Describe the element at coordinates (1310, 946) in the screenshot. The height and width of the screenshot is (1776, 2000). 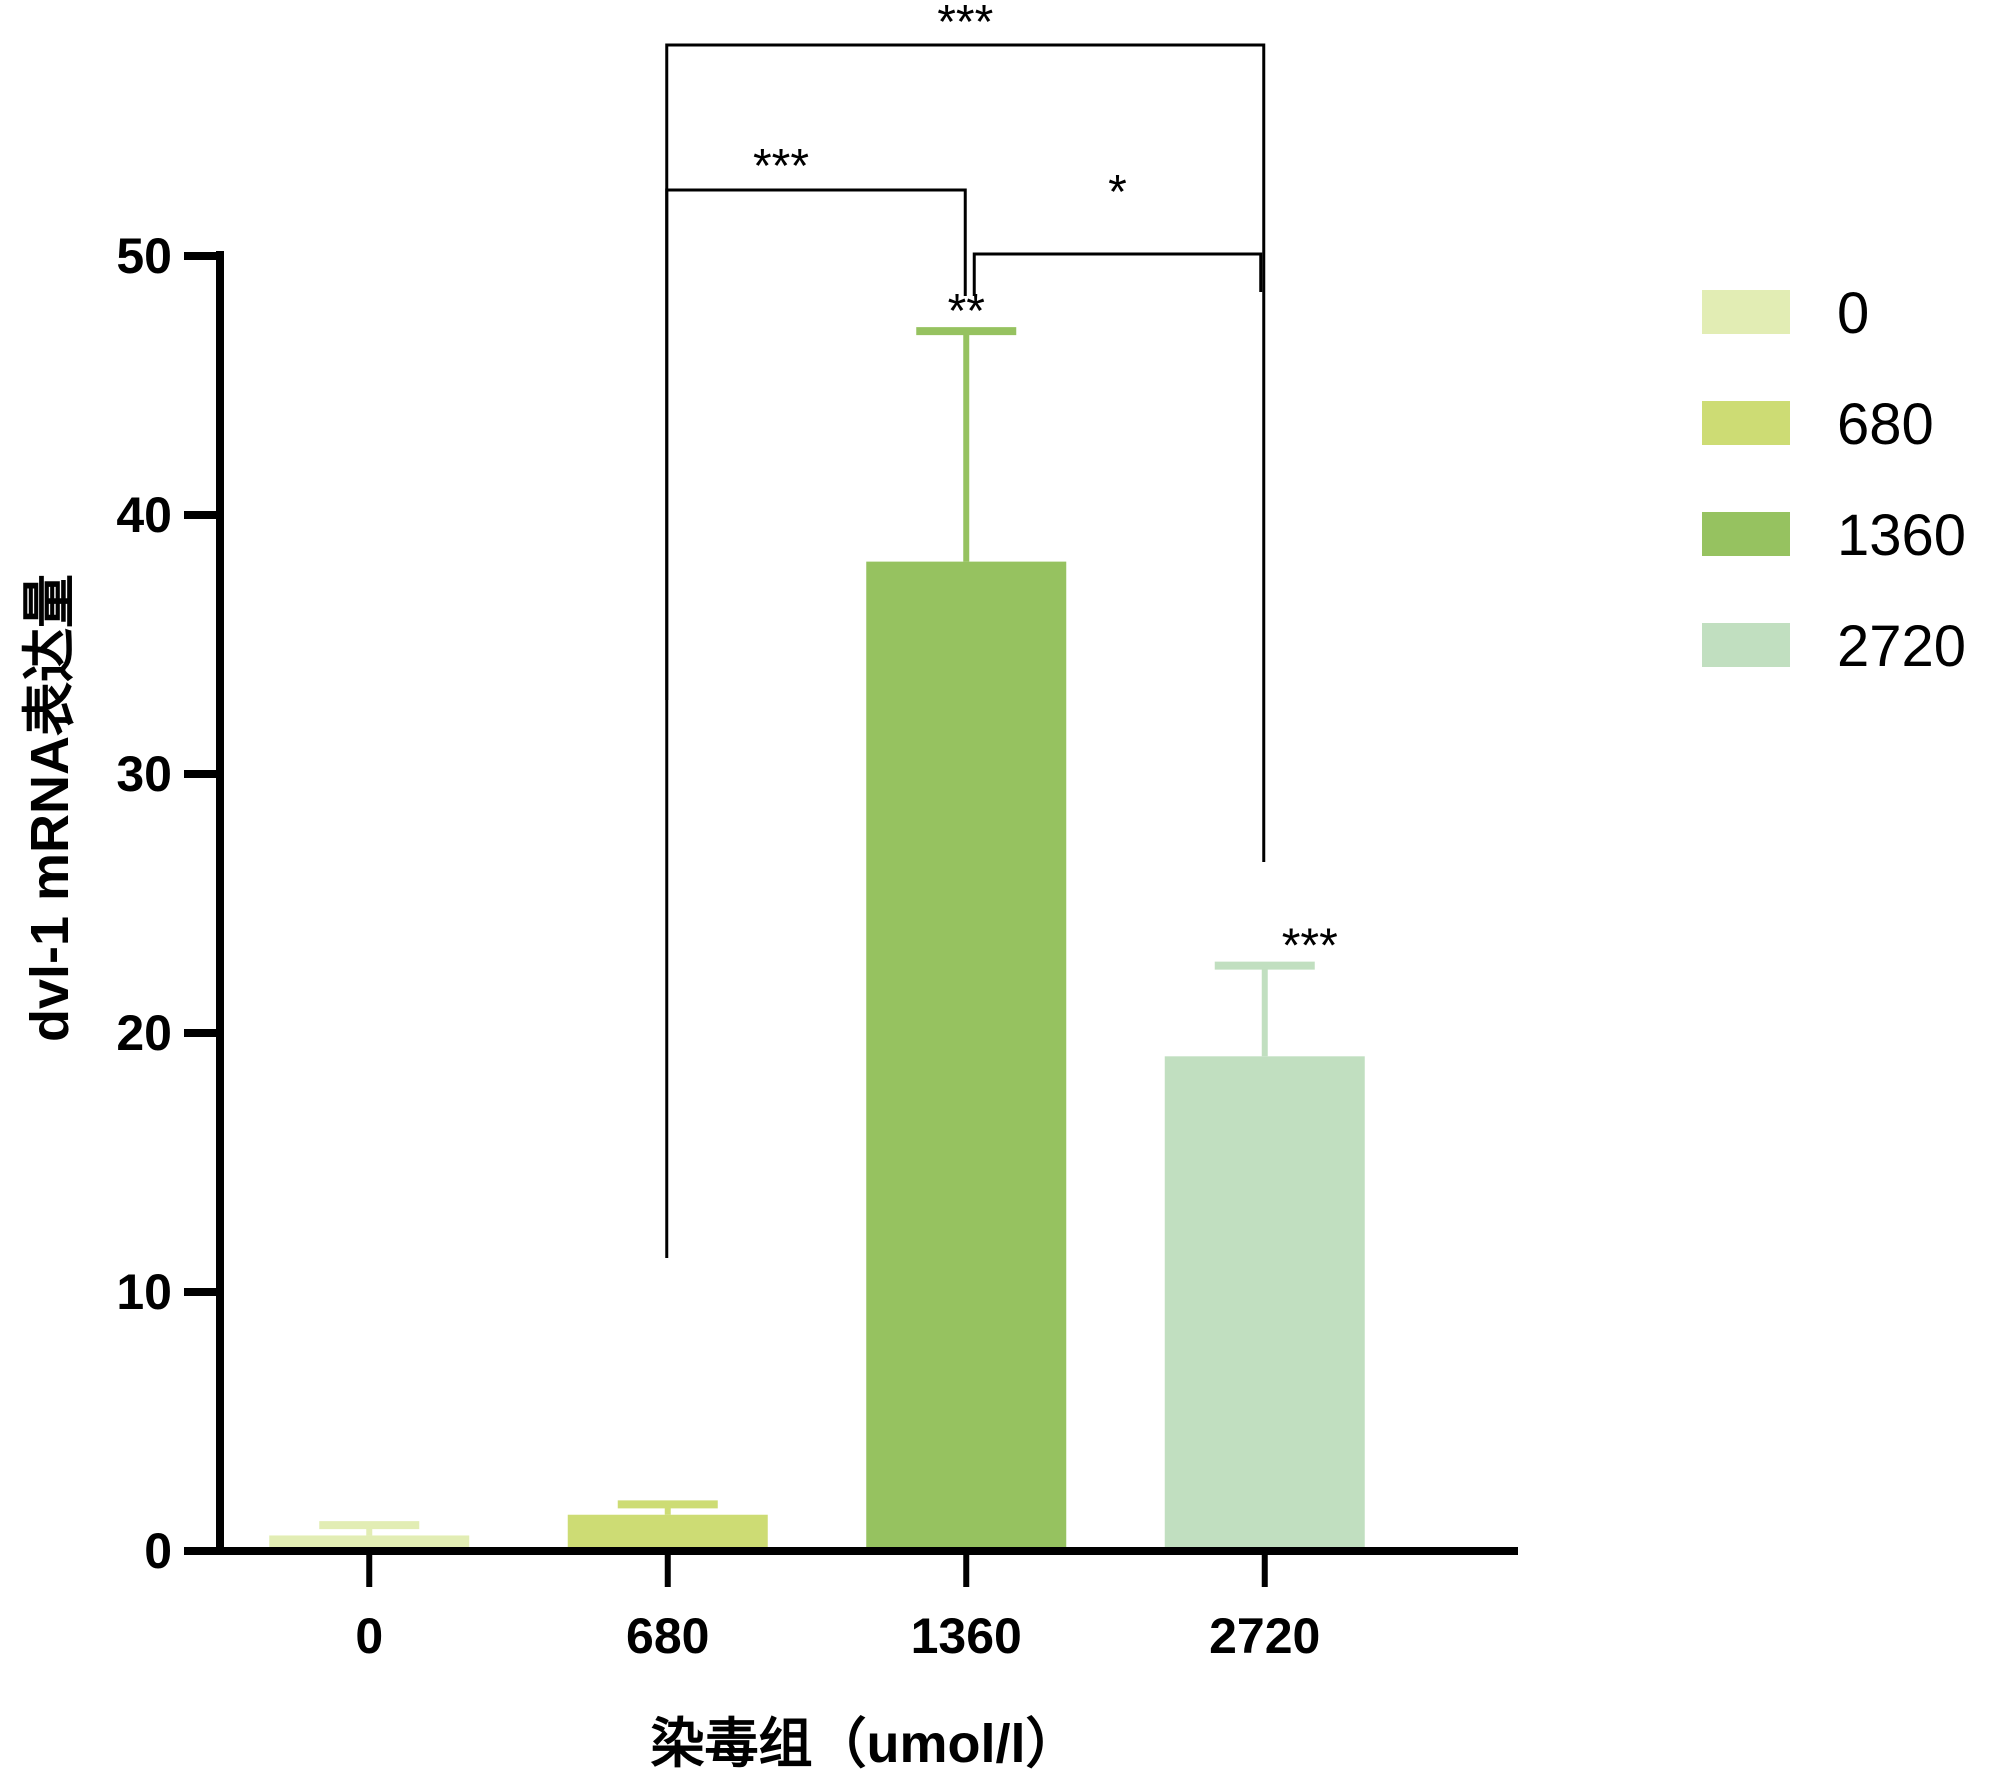
I see `bar-significance: ***` at that location.